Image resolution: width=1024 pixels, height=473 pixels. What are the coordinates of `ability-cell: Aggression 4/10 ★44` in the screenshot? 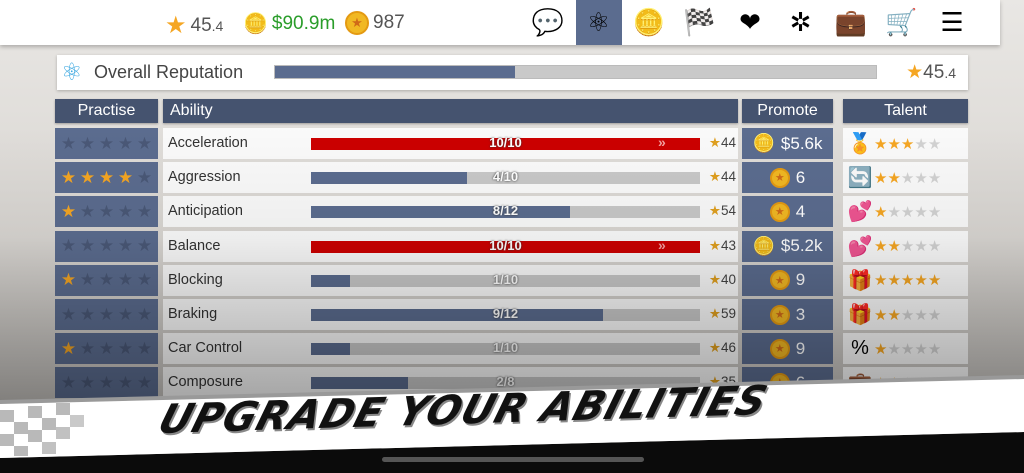 It's located at (450, 178).